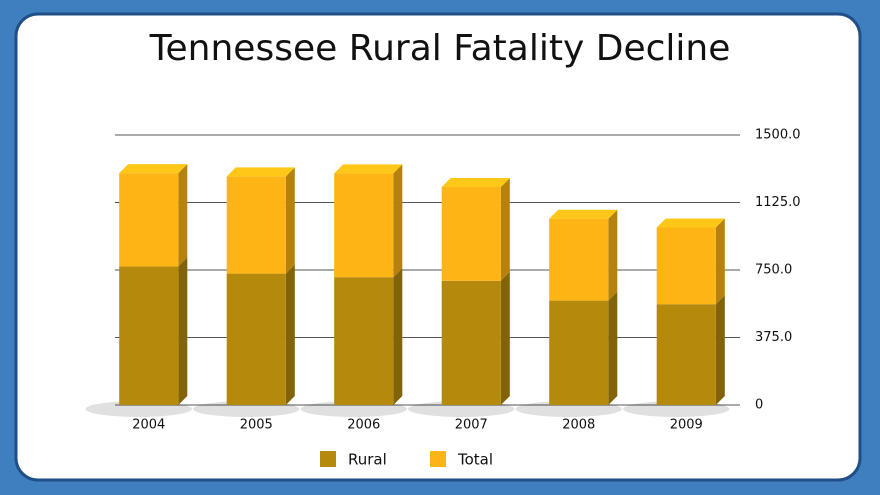 The height and width of the screenshot is (495, 880). I want to click on y-tick-label: 750.0, so click(773, 270).